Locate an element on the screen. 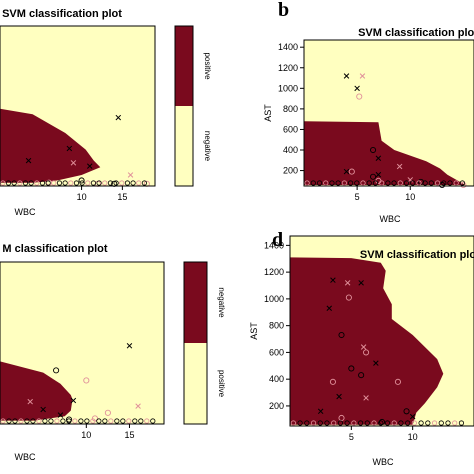 This screenshot has height=474, width=474. x-axis-label-b: WBC is located at coordinates (390, 219).